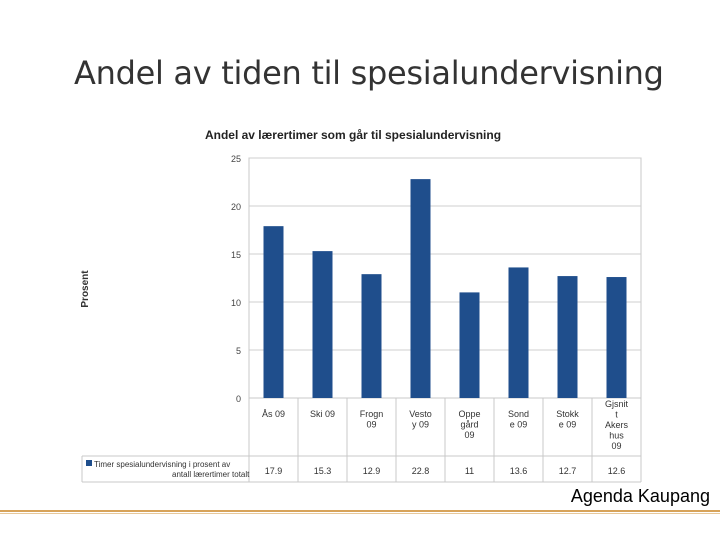 This screenshot has height=540, width=720. What do you see at coordinates (616, 436) in the screenshot?
I see `x-category-label: hus` at bounding box center [616, 436].